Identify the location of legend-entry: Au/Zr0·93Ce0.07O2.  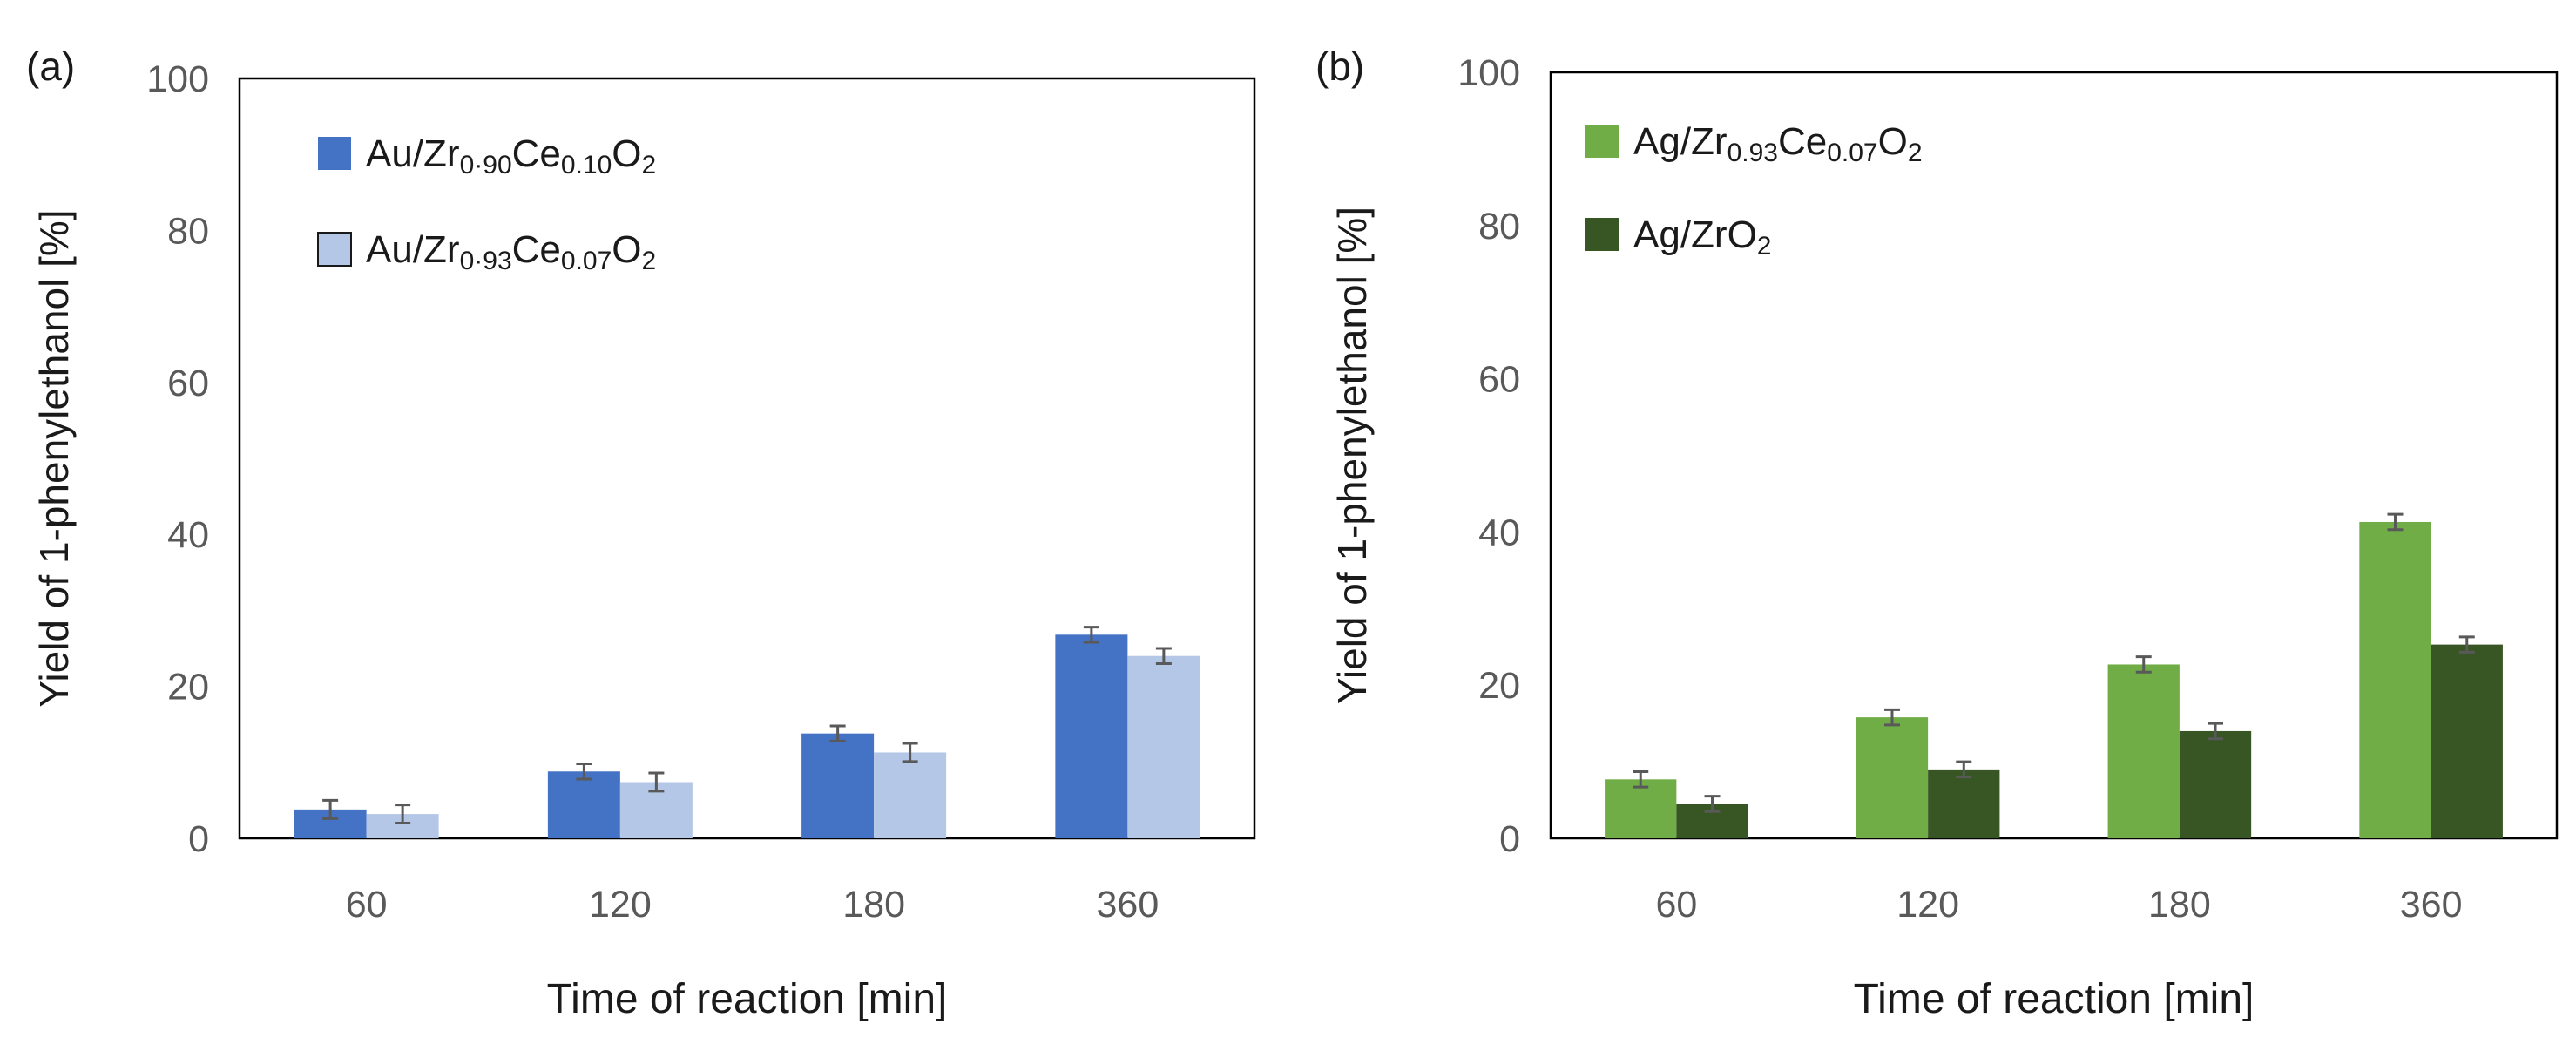
(511, 252).